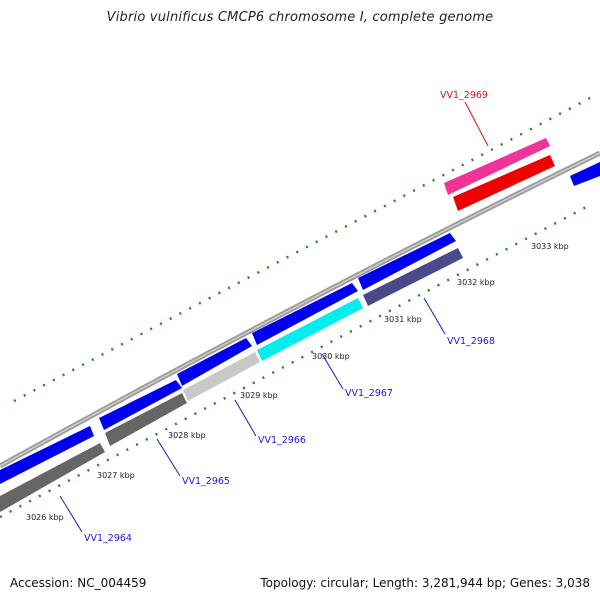 The width and height of the screenshot is (600, 600). Describe the element at coordinates (108, 538) in the screenshot. I see `gene-label: VV1_2964` at that location.